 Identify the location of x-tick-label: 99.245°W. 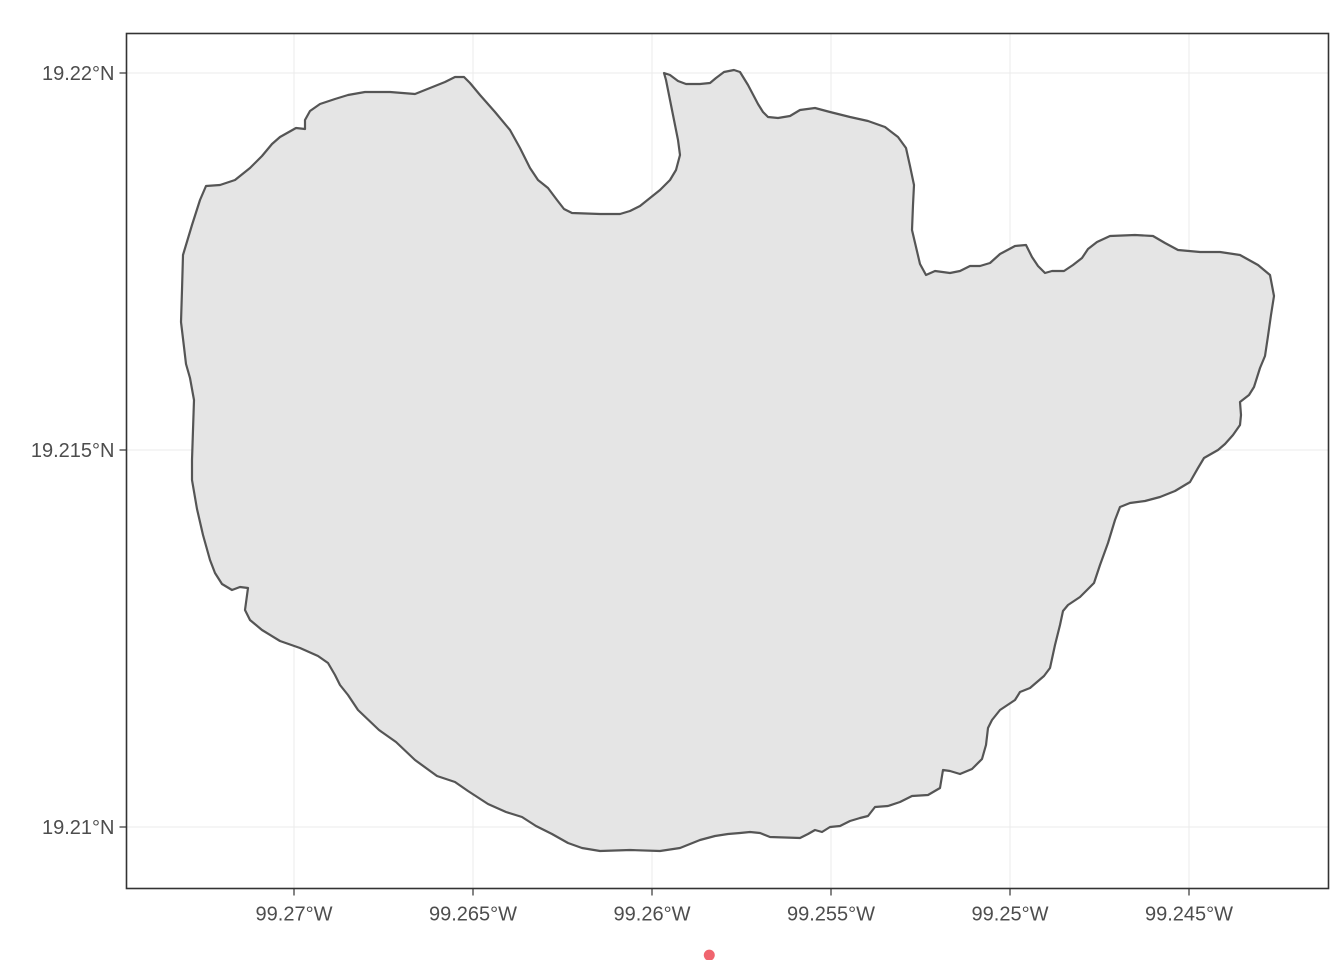
(1189, 915).